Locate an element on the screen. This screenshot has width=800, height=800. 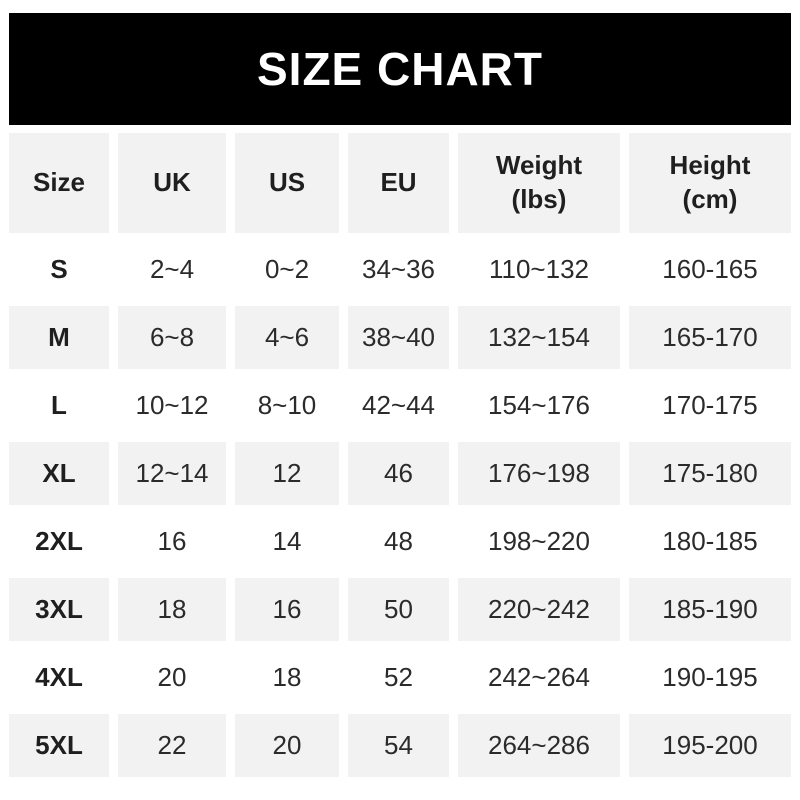
cell-height: 175-180 is located at coordinates (710, 473).